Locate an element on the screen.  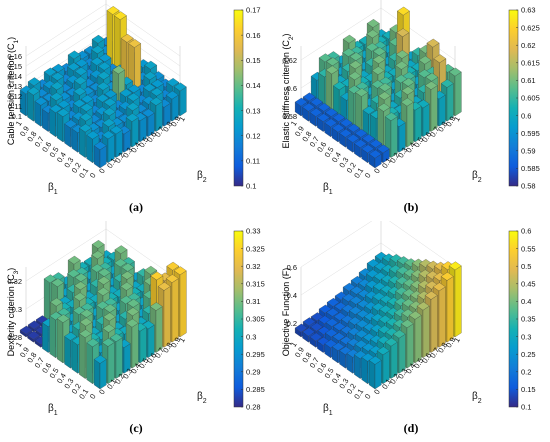
z-tick-label: 0.16 is located at coordinates (14, 56).